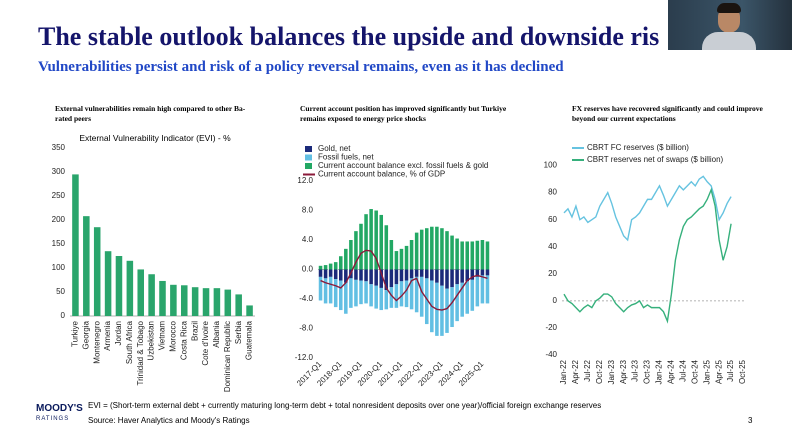 The height and width of the screenshot is (445, 792). What do you see at coordinates (659, 371) in the screenshot?
I see `x-tick-label: Jan-24` at bounding box center [659, 371].